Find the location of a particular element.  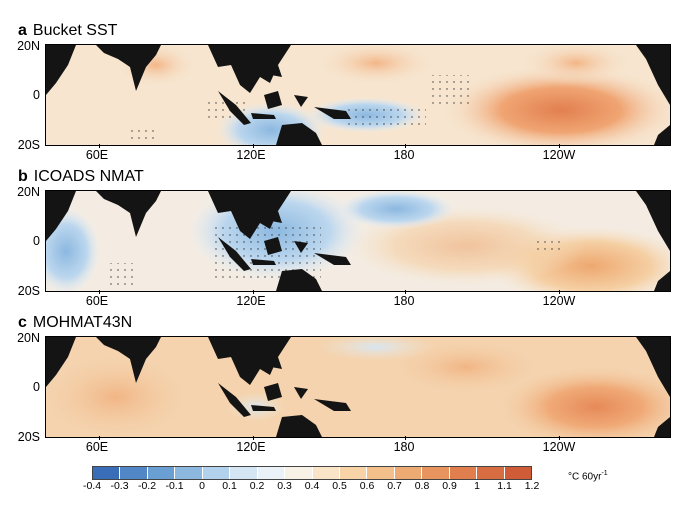

panel-a-letter: a is located at coordinates (22, 30).